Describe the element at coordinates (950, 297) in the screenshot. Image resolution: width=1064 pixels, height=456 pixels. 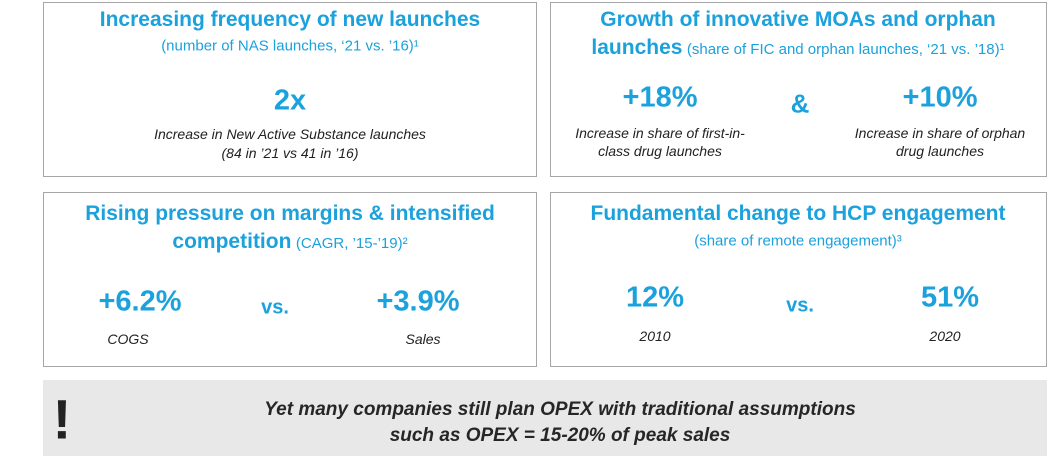
I see `stat-value: 51%` at that location.